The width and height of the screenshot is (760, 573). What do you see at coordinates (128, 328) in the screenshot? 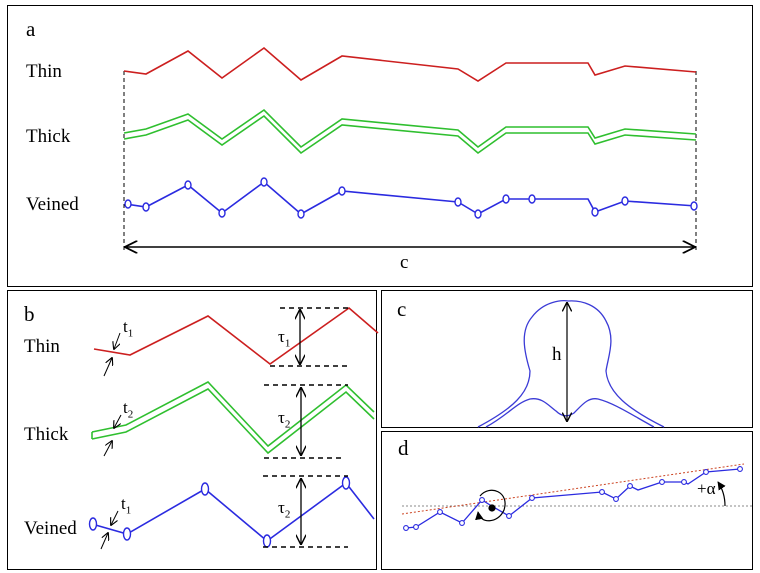
I see `t1-label: t1` at bounding box center [128, 328].